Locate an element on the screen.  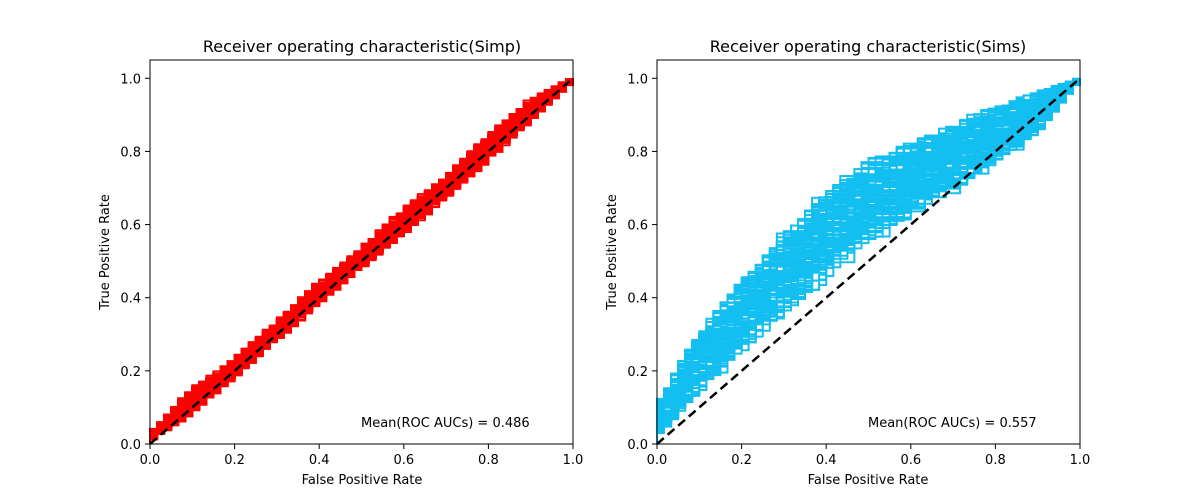
chart-title: Receiver operating characteristic(Simp) is located at coordinates (362, 46).